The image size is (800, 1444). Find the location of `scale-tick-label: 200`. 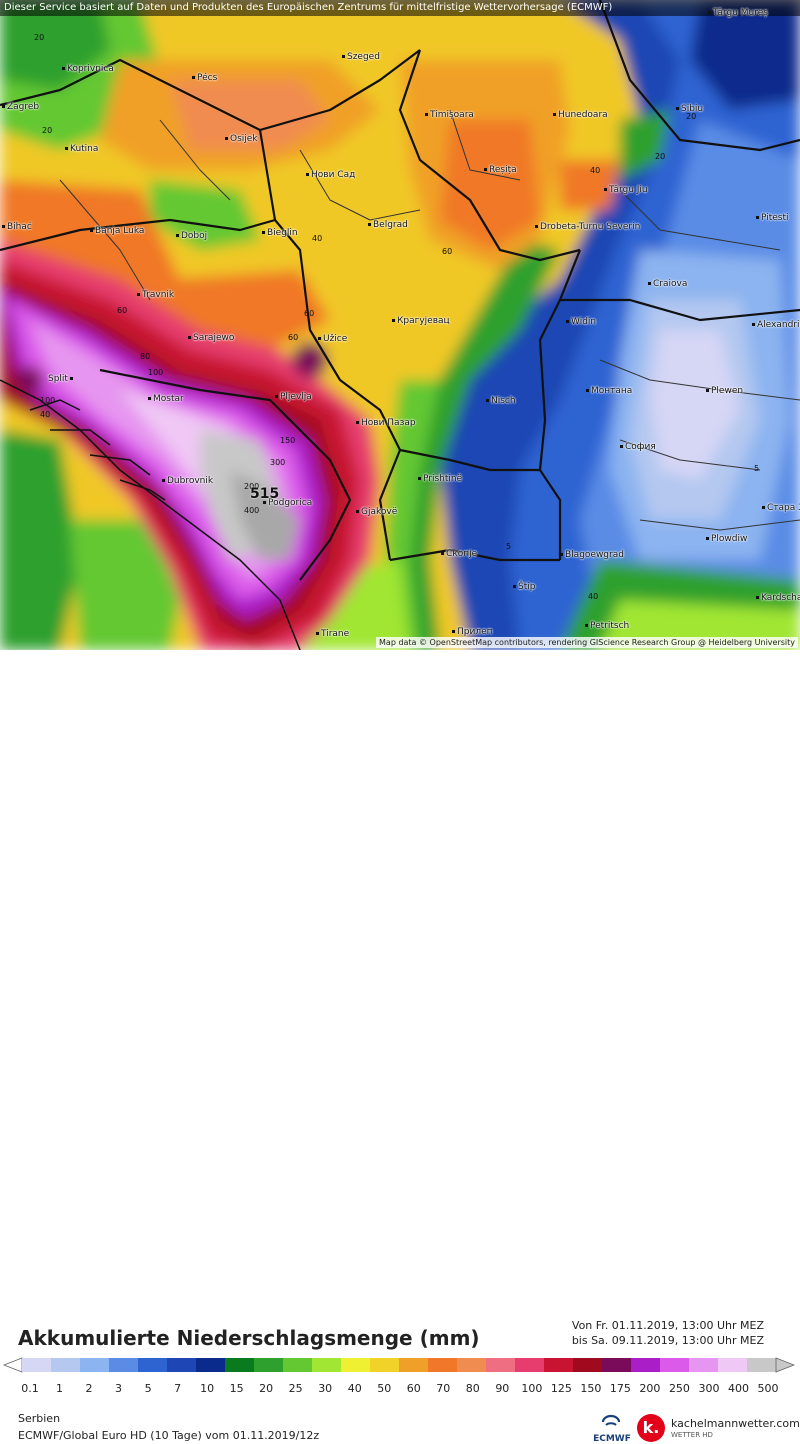

scale-tick-label: 200 is located at coordinates (650, 1388).